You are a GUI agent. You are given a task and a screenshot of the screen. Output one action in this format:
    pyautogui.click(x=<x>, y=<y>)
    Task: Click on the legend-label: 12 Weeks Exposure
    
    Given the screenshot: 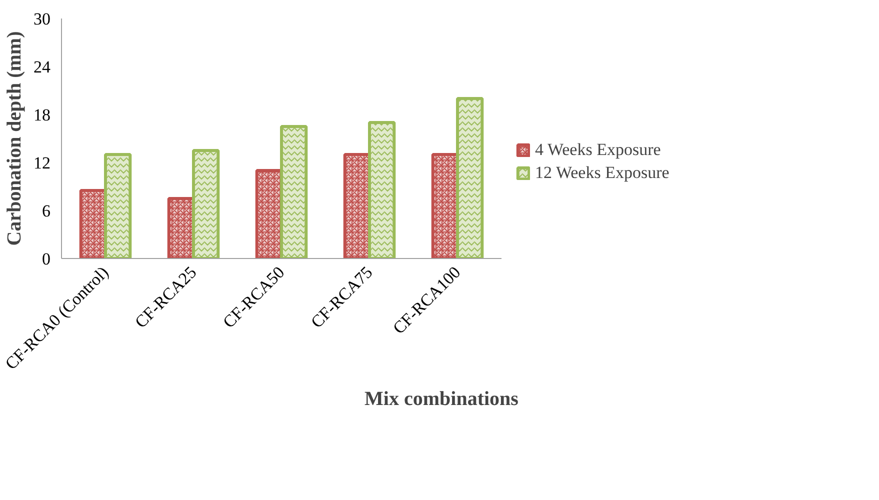 What is the action you would take?
    pyautogui.click(x=602, y=173)
    